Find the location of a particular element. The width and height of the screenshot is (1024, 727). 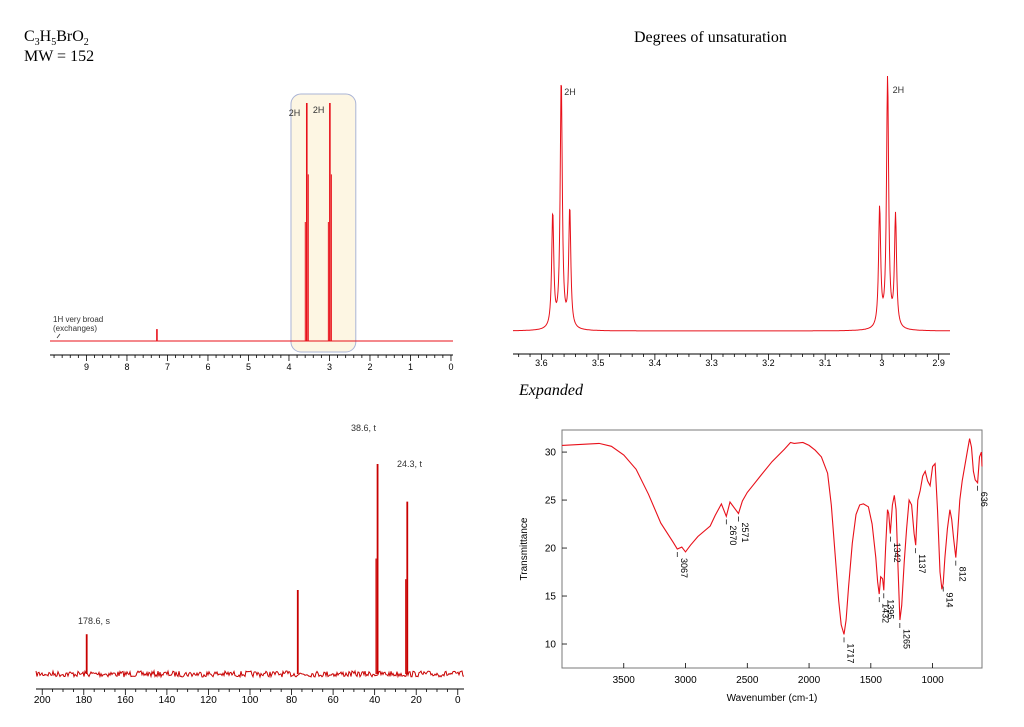

x-tick-label: 3000 is located at coordinates (685, 680).